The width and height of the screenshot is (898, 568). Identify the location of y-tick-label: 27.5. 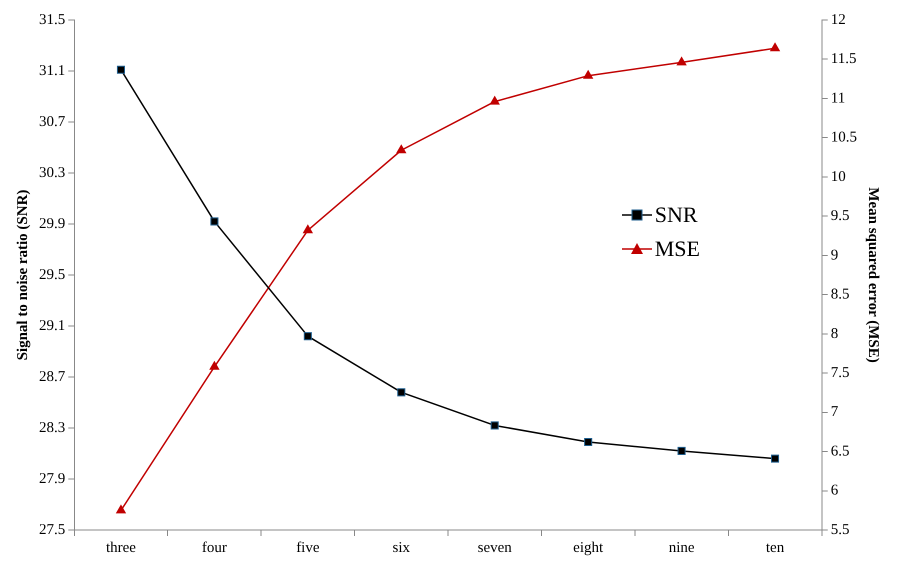
(52, 530).